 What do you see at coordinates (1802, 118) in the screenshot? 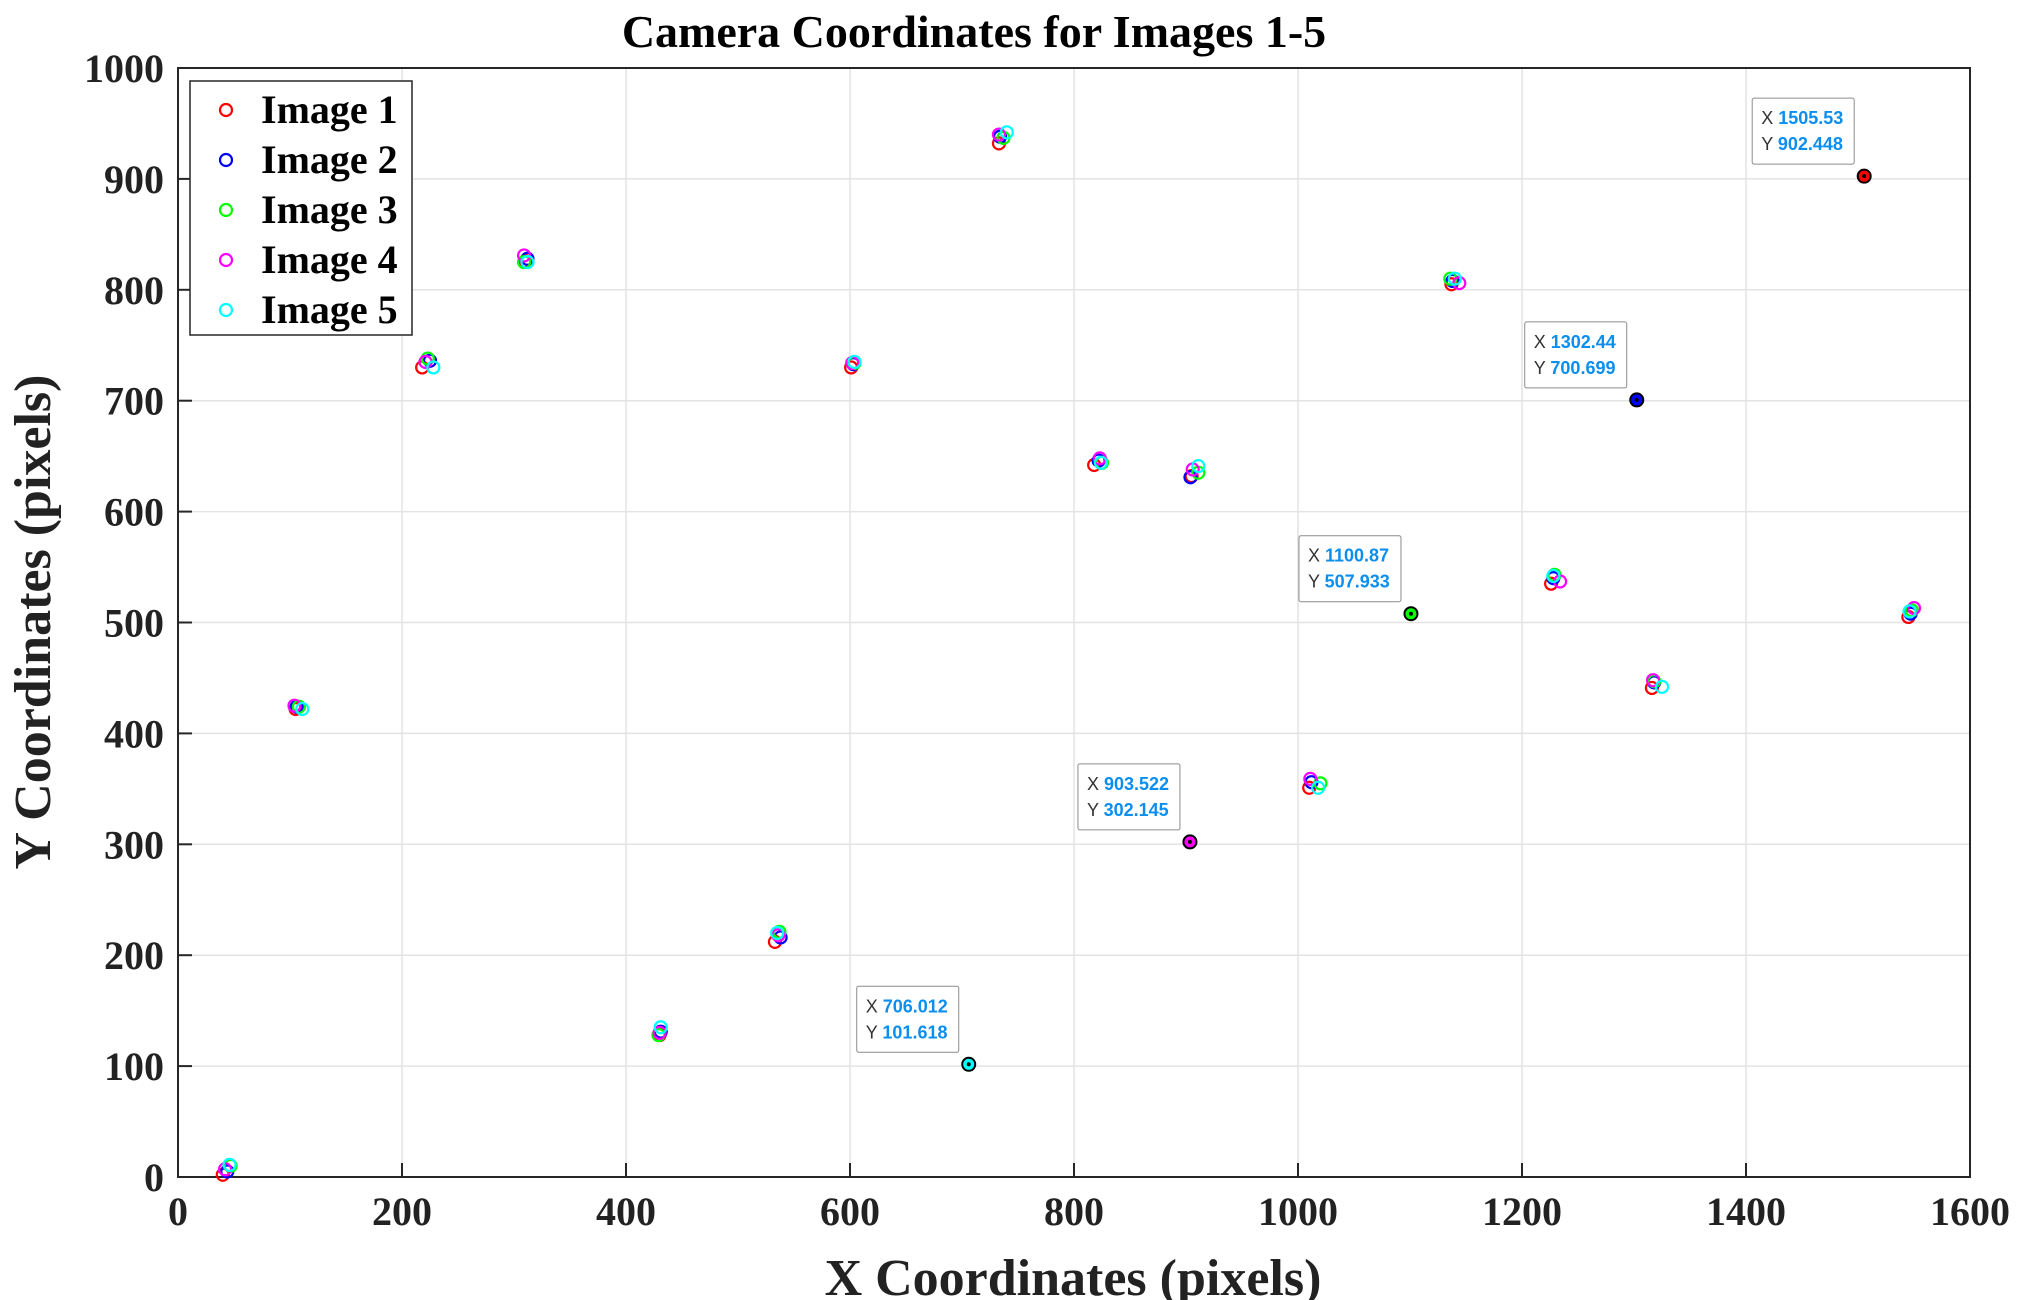
I see `datatip-x: X 1505.53` at bounding box center [1802, 118].